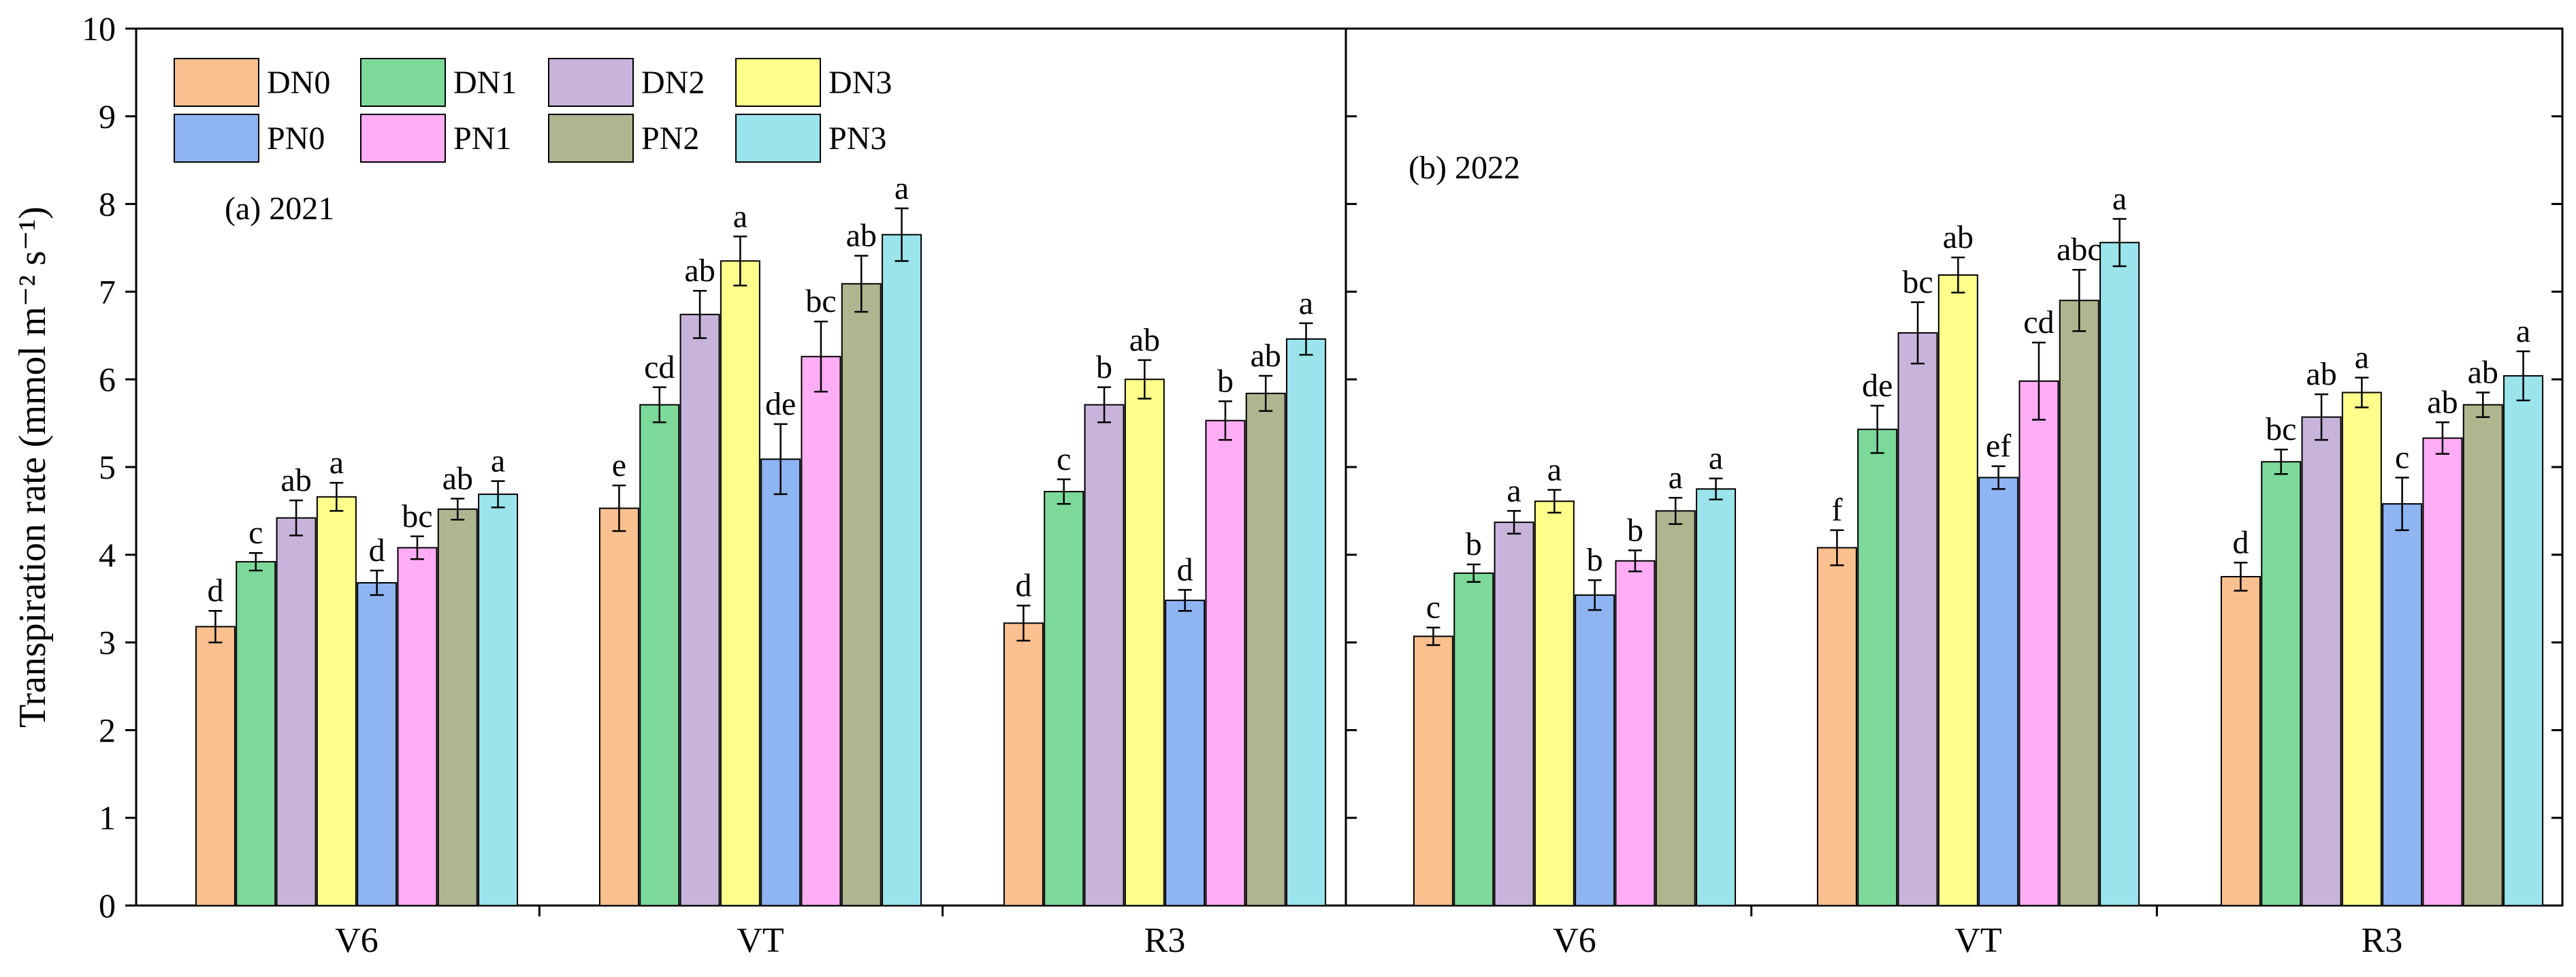 This screenshot has width=2576, height=977. What do you see at coordinates (873, 189) in the screenshot?
I see `panel-titles: (a) 2021 (b) 2022` at bounding box center [873, 189].